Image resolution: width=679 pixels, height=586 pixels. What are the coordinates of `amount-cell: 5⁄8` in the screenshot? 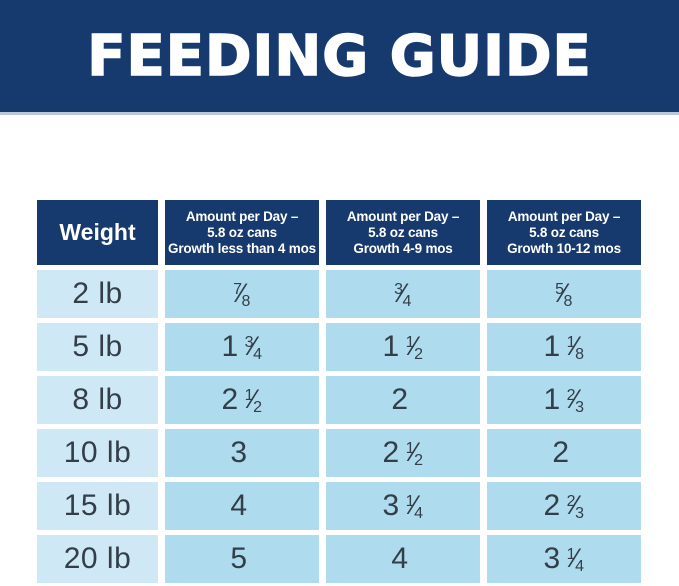 It's located at (564, 294).